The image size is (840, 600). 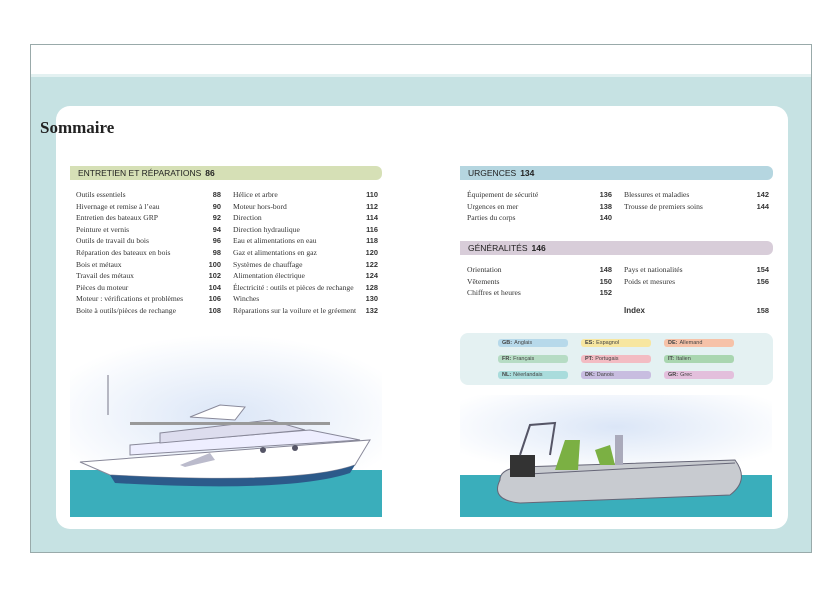 I want to click on toc-entry-page: 124, so click(x=371, y=276).